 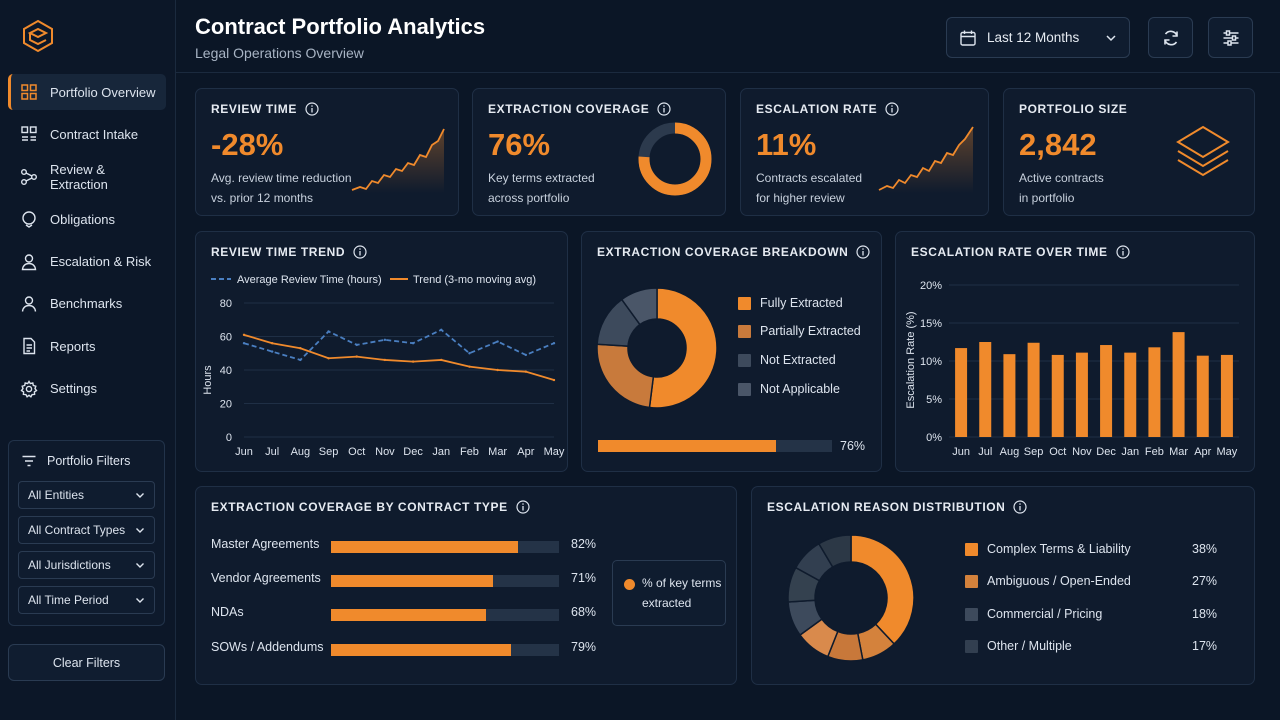 I want to click on y-tick-label: 20, so click(x=226, y=405).